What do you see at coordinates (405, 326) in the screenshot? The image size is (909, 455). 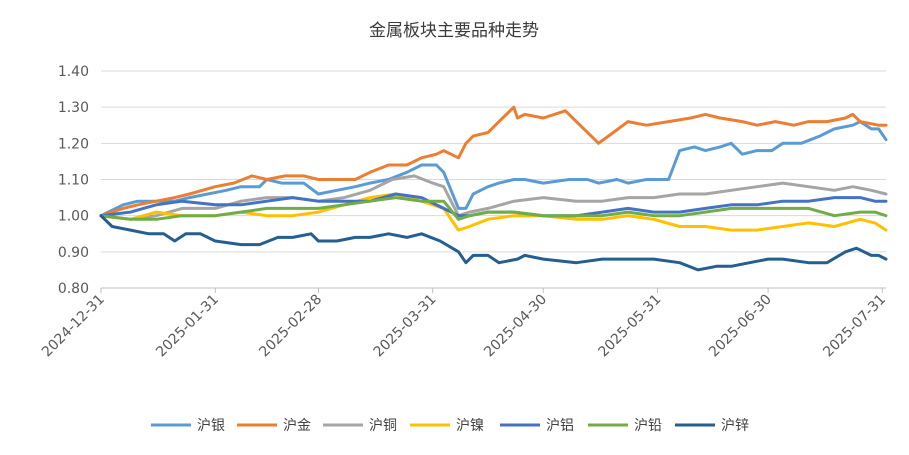 I see `x-tick-label: 2025-03-31` at bounding box center [405, 326].